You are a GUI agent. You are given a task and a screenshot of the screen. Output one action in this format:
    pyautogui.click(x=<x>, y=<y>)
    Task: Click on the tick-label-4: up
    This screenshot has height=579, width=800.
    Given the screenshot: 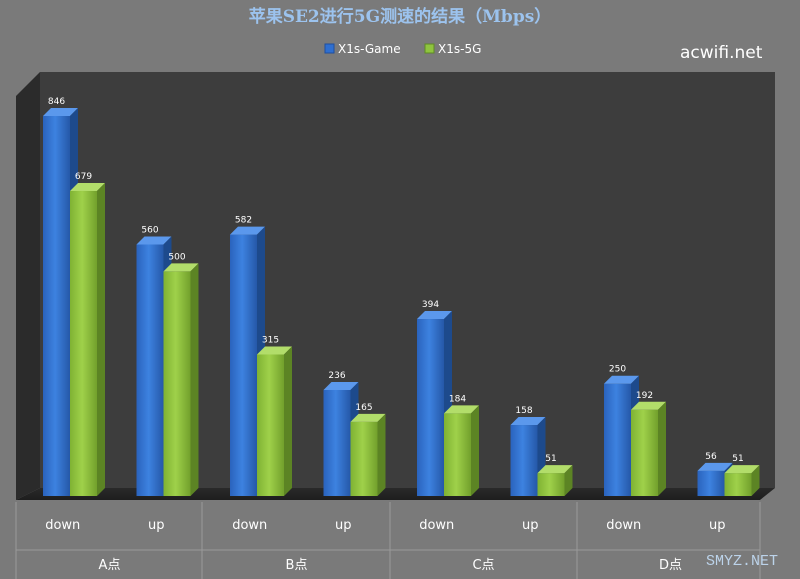 What is the action you would take?
    pyautogui.click(x=343, y=525)
    